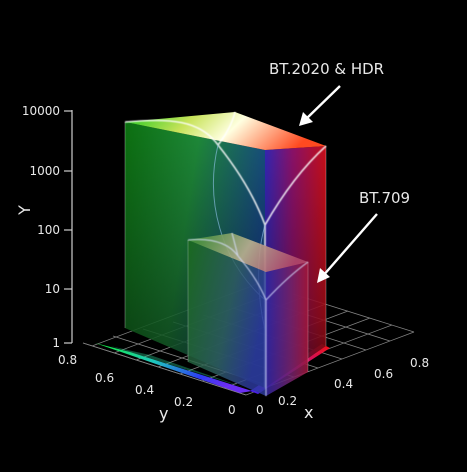 The height and width of the screenshot is (472, 467). I want to click on left-floor-tick-0: 0, so click(232, 410).